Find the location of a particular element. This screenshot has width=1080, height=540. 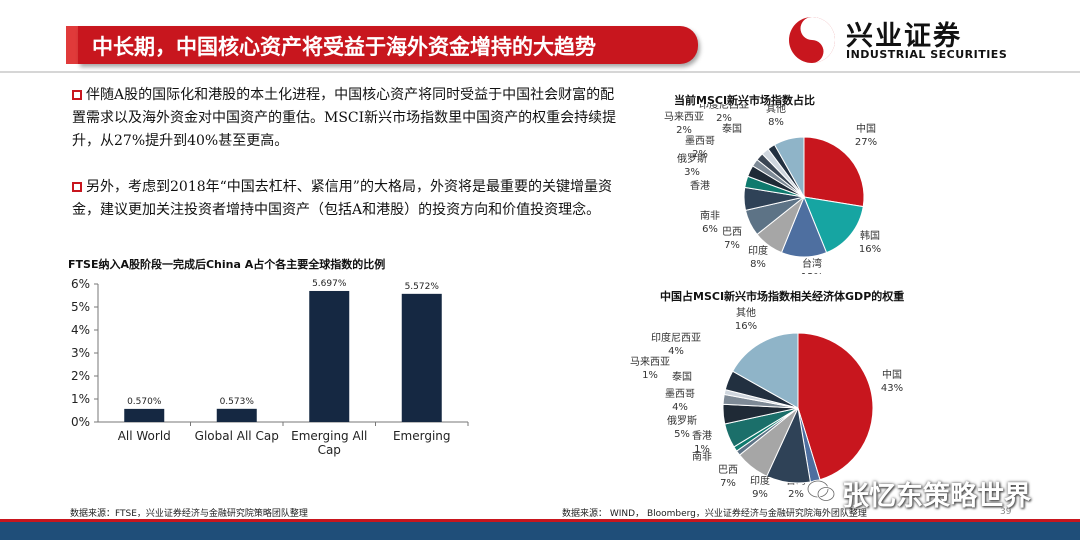

bar-value-label: 5.697% is located at coordinates (329, 284).